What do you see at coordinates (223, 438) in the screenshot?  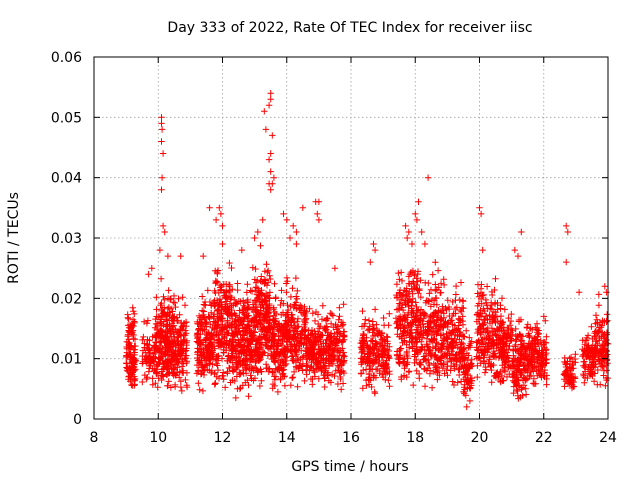 I see `x-tick-label: 12` at bounding box center [223, 438].